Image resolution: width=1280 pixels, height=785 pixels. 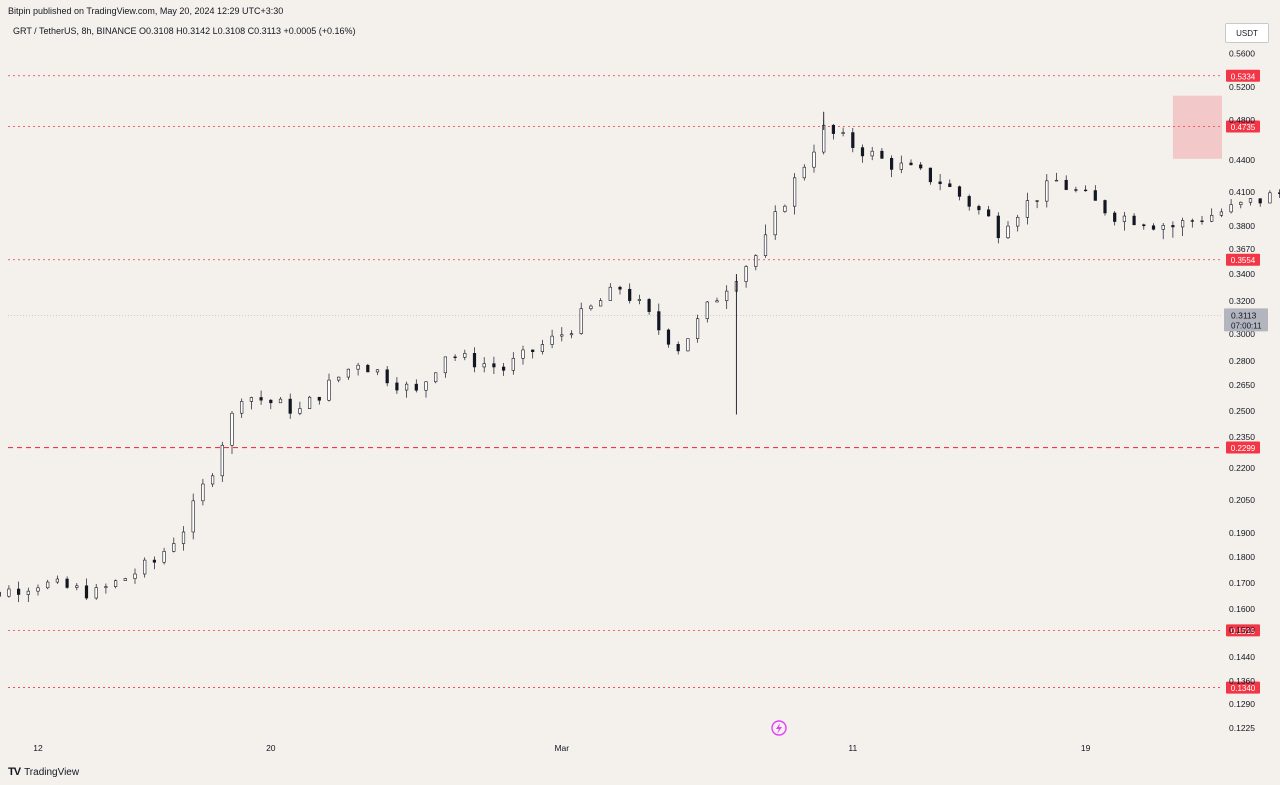 What do you see at coordinates (1242, 87) in the screenshot?
I see `price-tick-label: 0.5200` at bounding box center [1242, 87].